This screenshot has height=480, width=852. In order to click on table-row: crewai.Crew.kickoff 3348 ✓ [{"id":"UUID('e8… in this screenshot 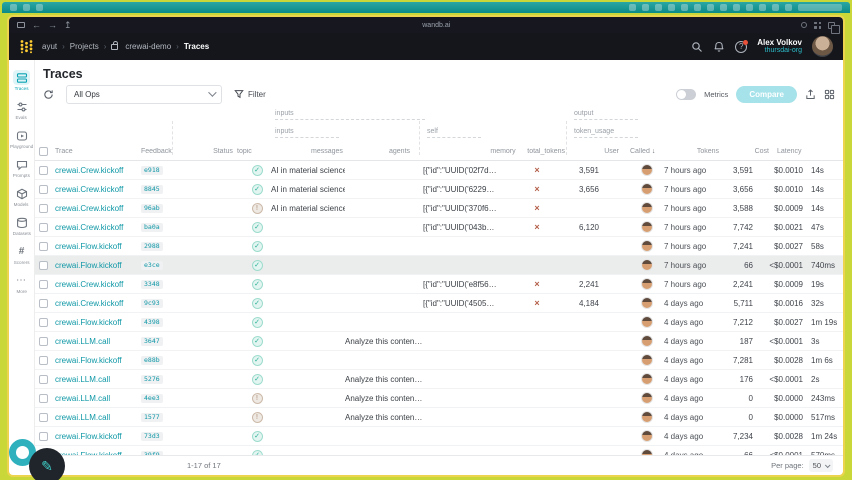, I will do `click(439, 284)`.